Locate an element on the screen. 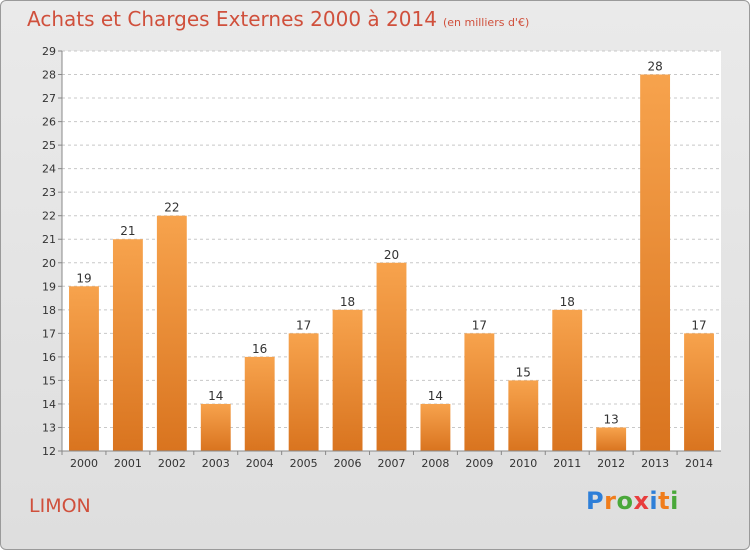 The height and width of the screenshot is (550, 750). x-tick-label: 2004 is located at coordinates (260, 463).